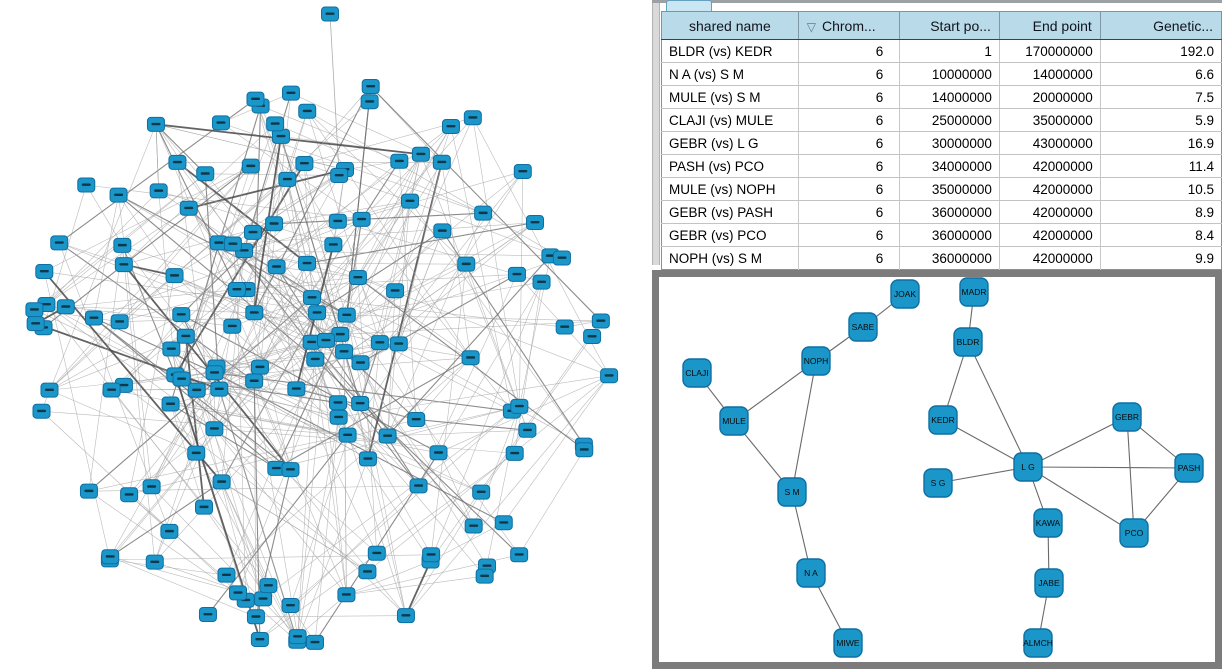 Image resolution: width=1222 pixels, height=669 pixels. Describe the element at coordinates (941, 258) in the screenshot. I see `table-row: NOPH (vs) S M 6 36000000 42000000 9.9` at that location.